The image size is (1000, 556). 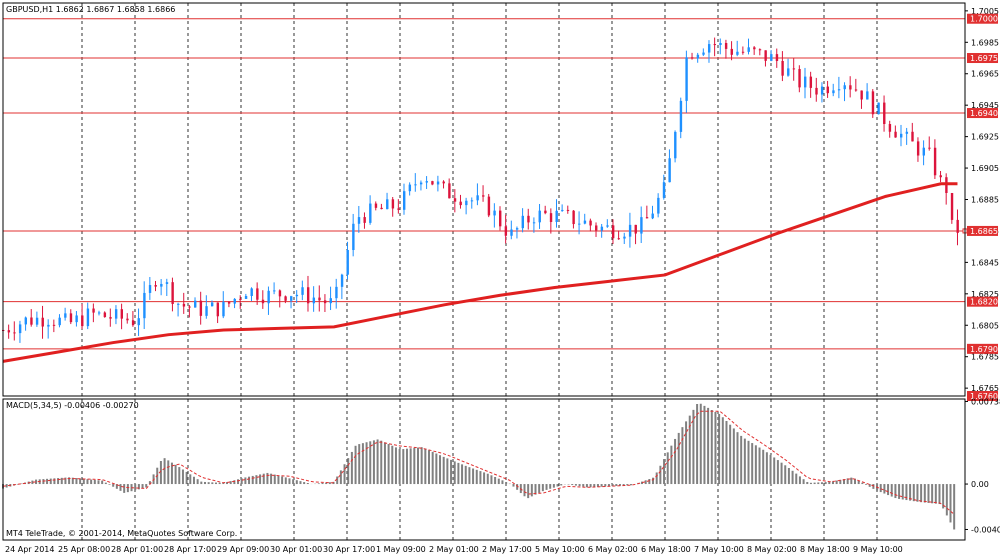 I want to click on level-label: 1.6865, so click(x=982, y=230).